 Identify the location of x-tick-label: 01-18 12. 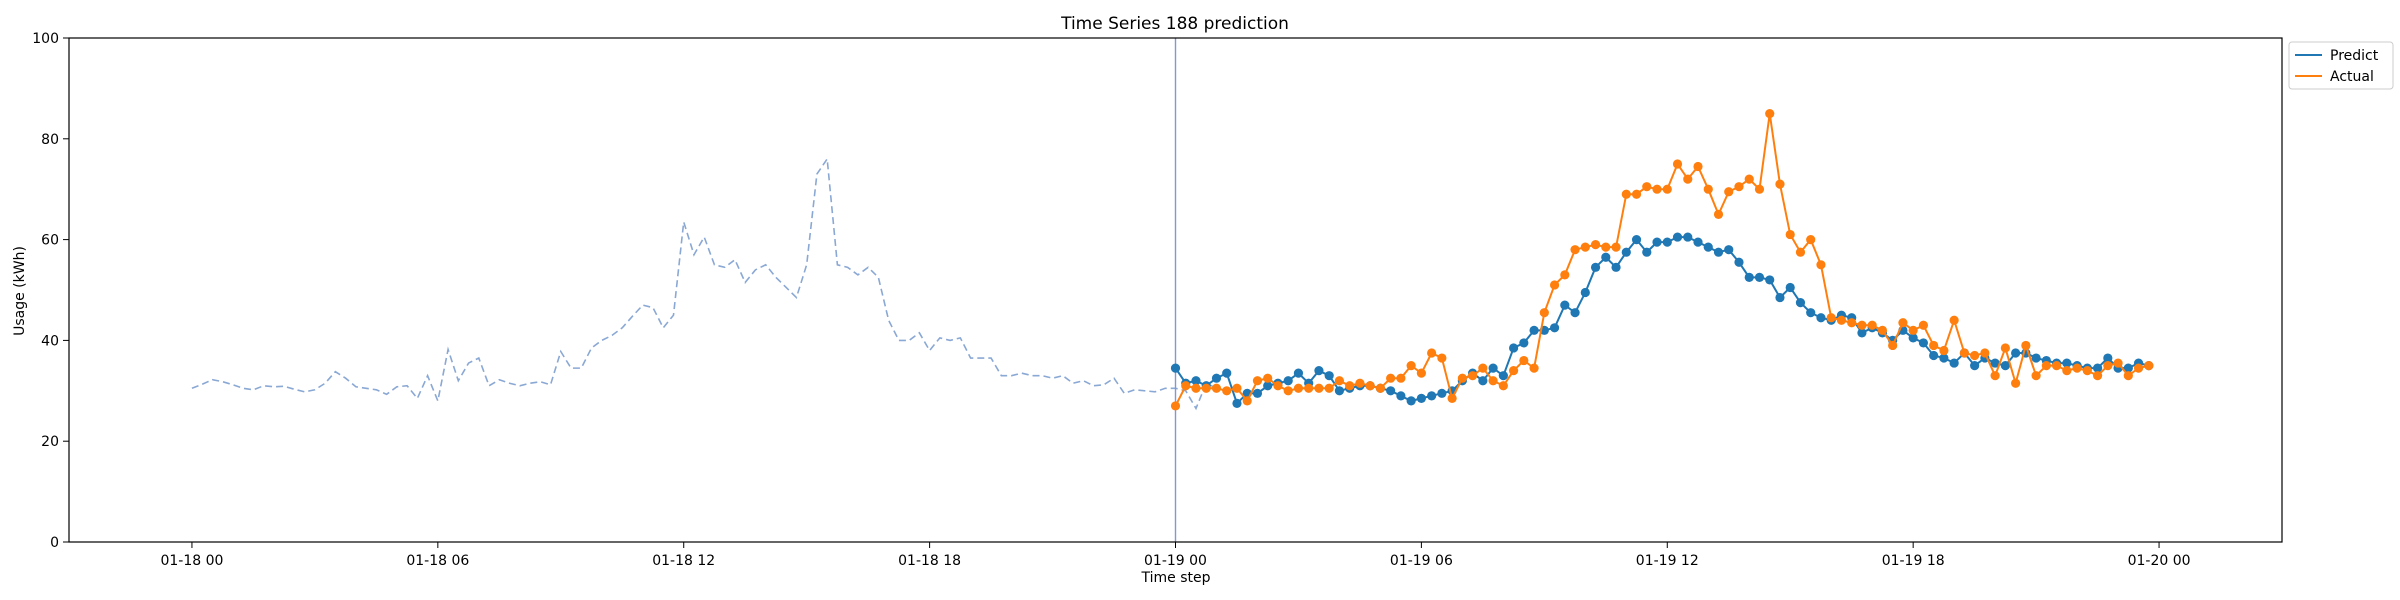
(683, 561).